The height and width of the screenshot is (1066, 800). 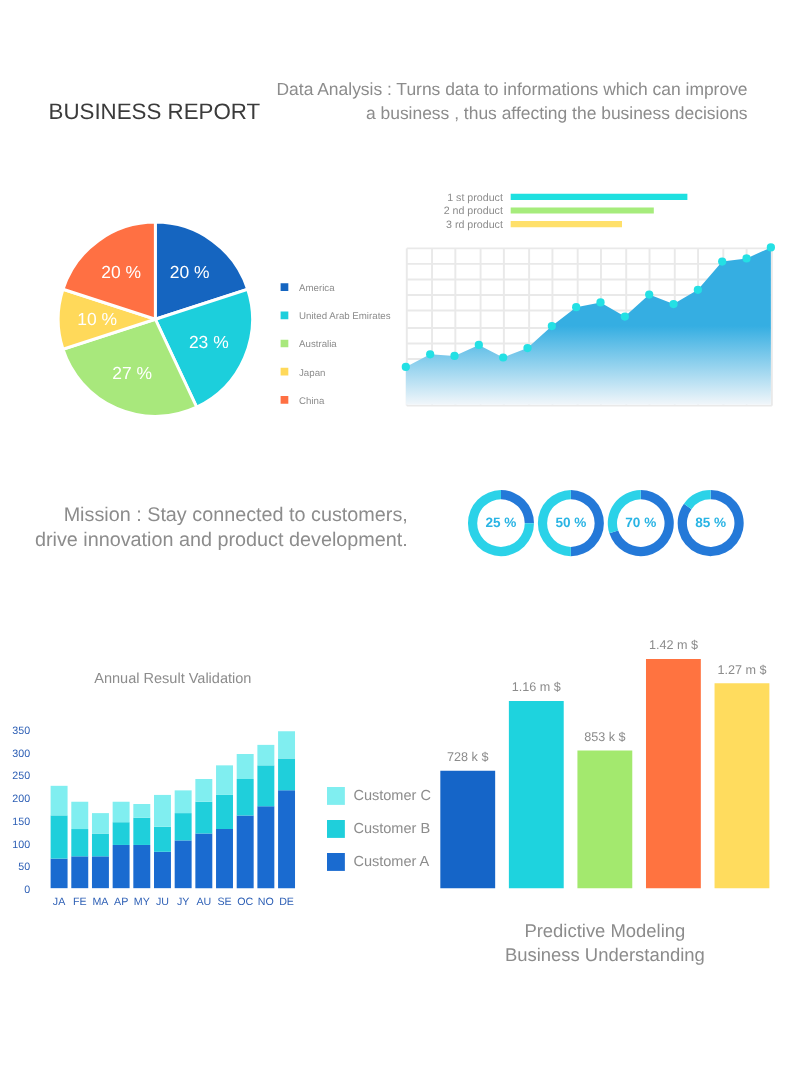 I want to click on text: Business Understanding, so click(x=604, y=954).